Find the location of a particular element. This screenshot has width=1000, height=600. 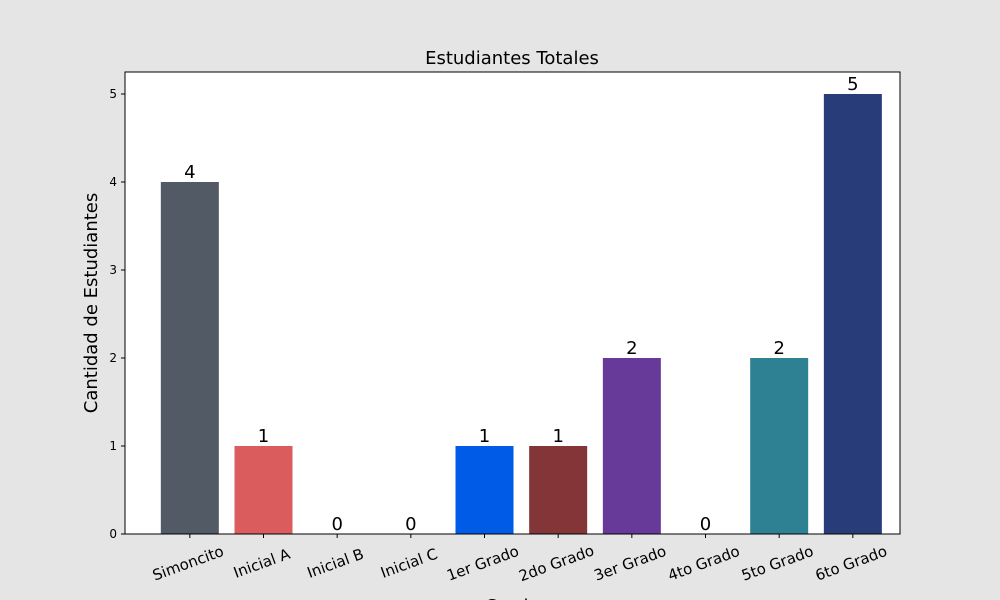

chart-title: Estudiantes Totales is located at coordinates (512, 58).